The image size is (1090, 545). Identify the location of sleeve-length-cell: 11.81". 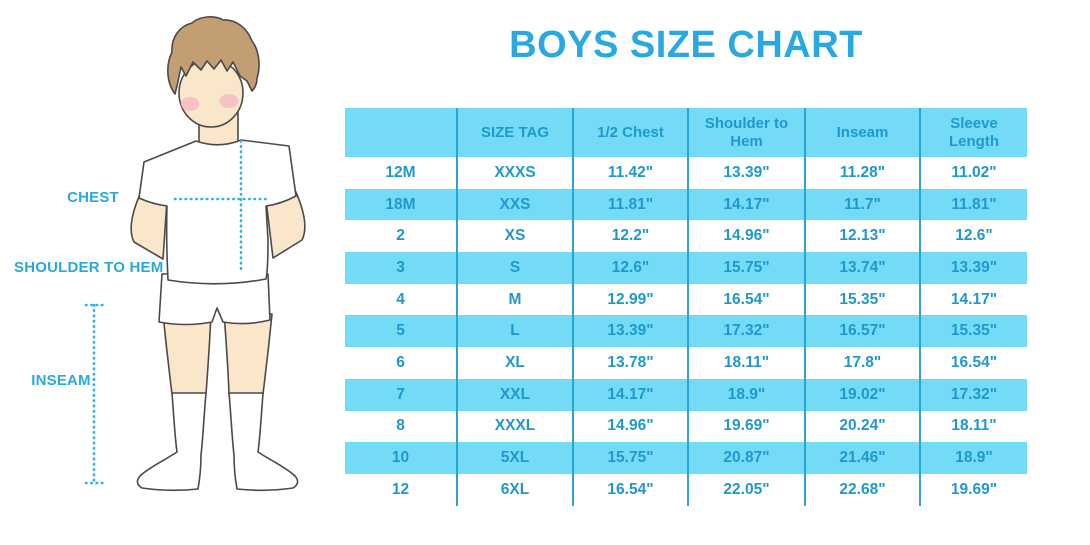
(974, 204).